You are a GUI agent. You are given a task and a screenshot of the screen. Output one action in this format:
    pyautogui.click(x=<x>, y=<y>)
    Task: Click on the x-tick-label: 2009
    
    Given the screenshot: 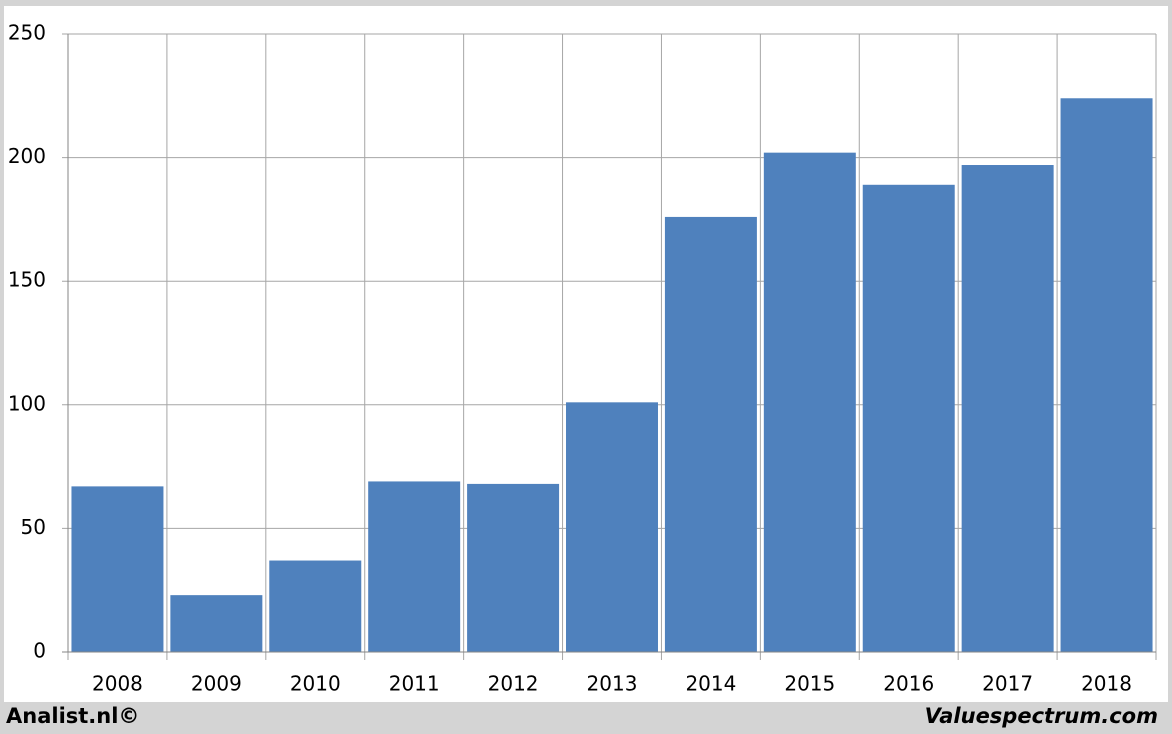 What is the action you would take?
    pyautogui.click(x=216, y=684)
    